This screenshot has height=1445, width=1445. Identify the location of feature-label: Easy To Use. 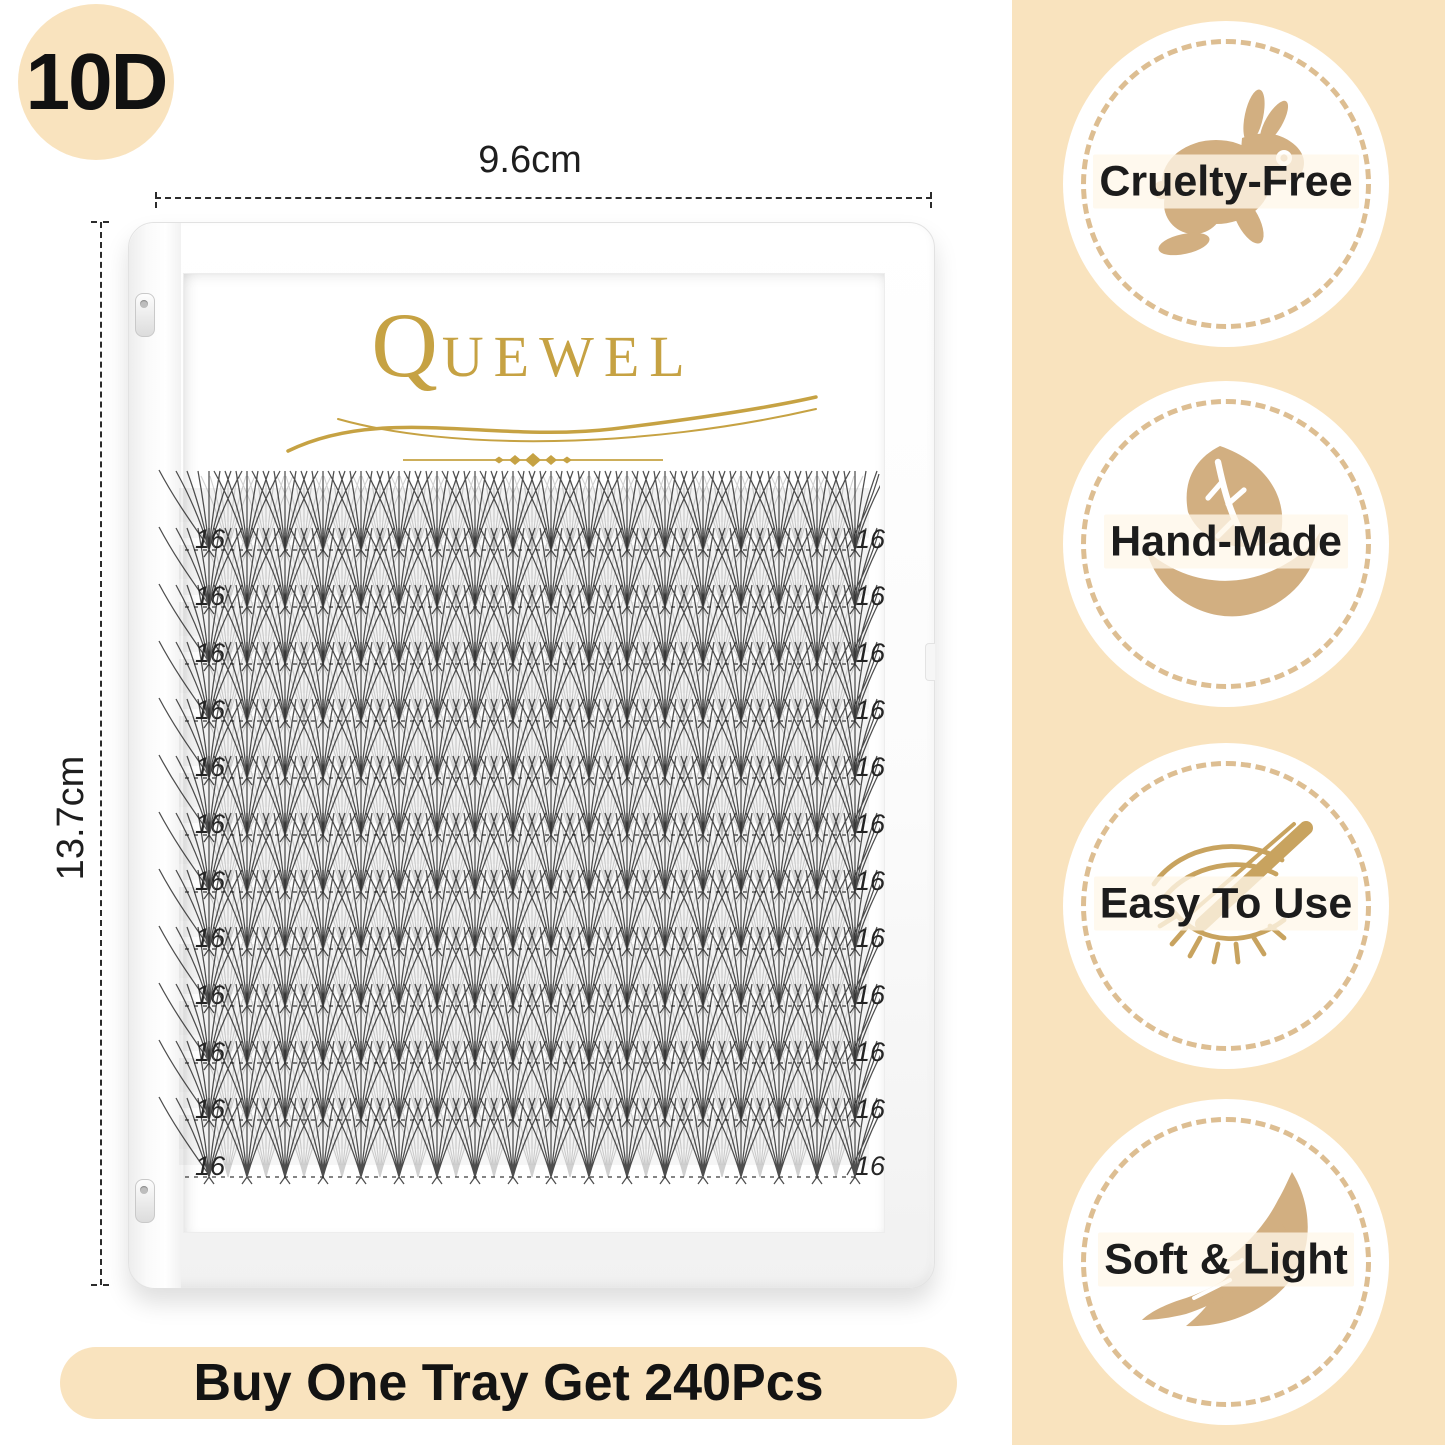
(1226, 903).